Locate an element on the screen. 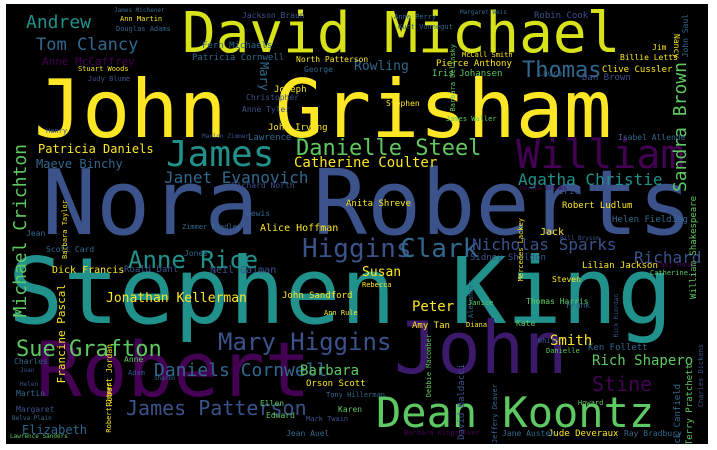 This screenshot has height=450, width=717. word-dick-francis: Dick Francis is located at coordinates (88, 270).